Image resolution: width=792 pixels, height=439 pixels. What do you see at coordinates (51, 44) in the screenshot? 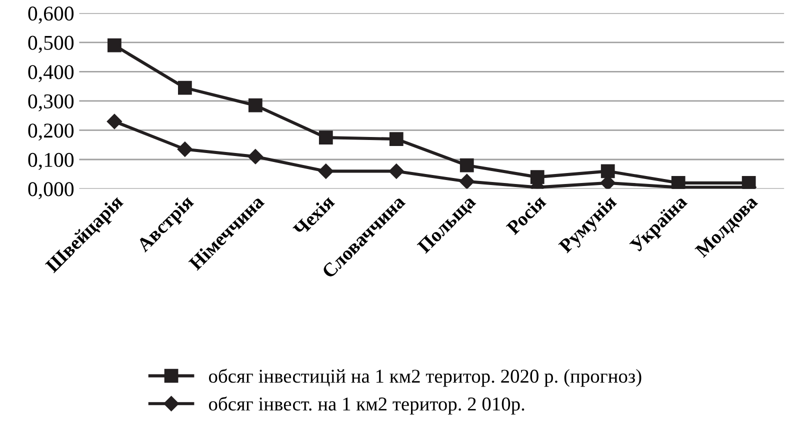
I see `y-tick-label: 0,500` at bounding box center [51, 44].